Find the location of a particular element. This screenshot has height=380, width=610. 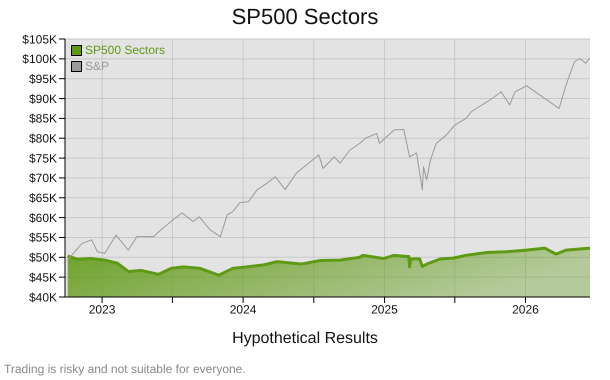

chart-title: SP500 Sectors is located at coordinates (305, 17).